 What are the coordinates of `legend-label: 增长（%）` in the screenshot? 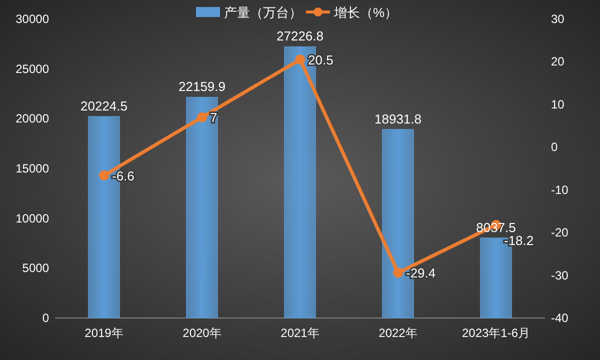 It's located at (365, 12).